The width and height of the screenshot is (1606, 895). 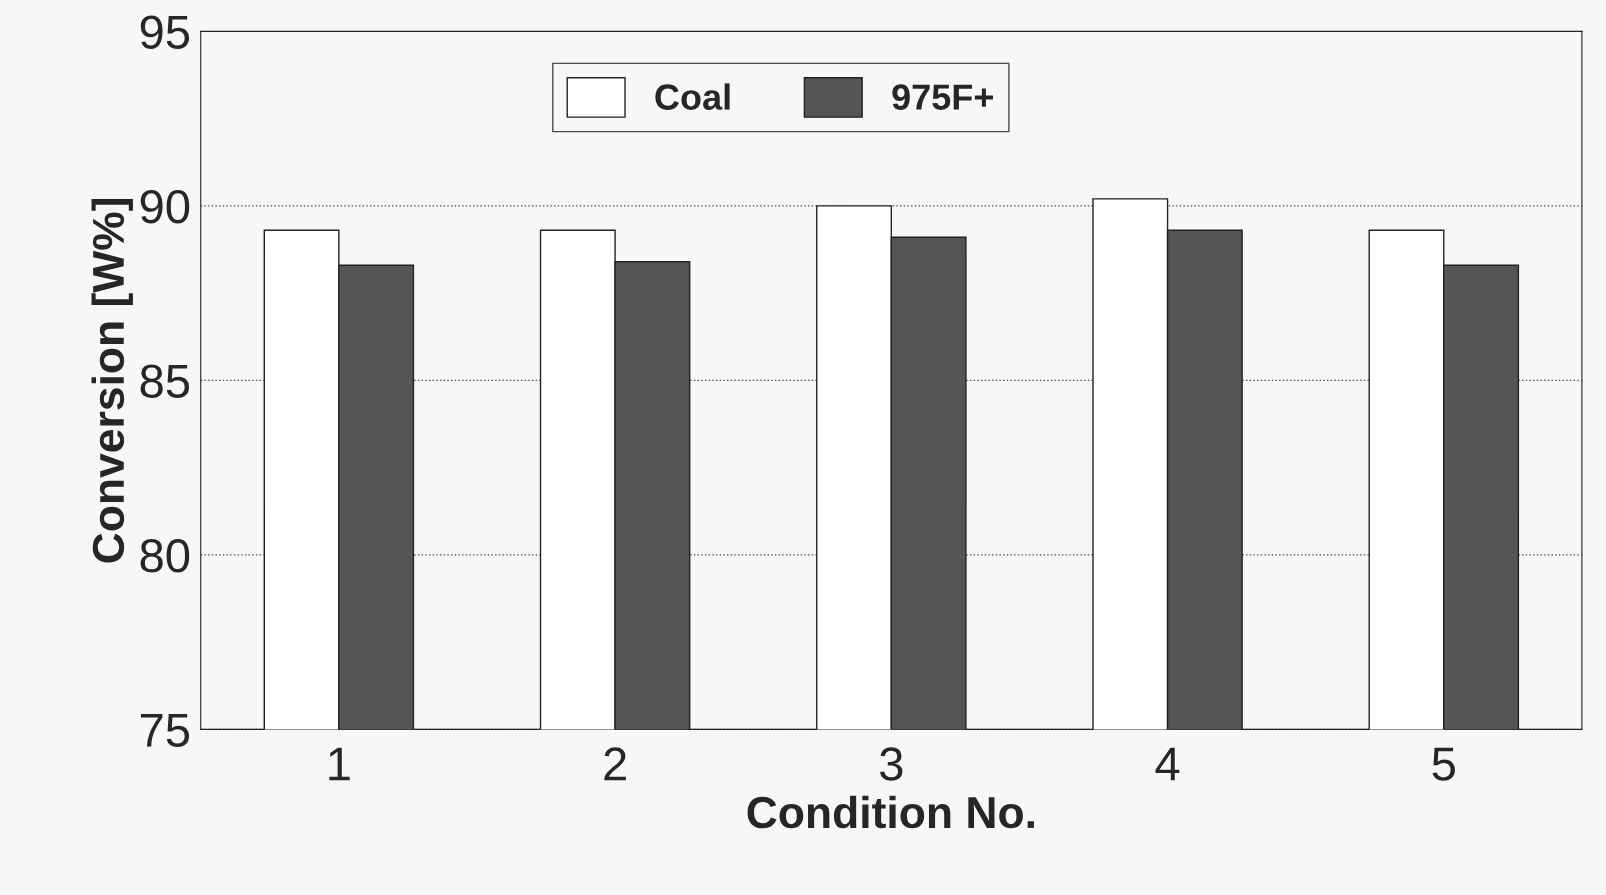 What do you see at coordinates (615, 764) in the screenshot?
I see `x-tick-label: 2` at bounding box center [615, 764].